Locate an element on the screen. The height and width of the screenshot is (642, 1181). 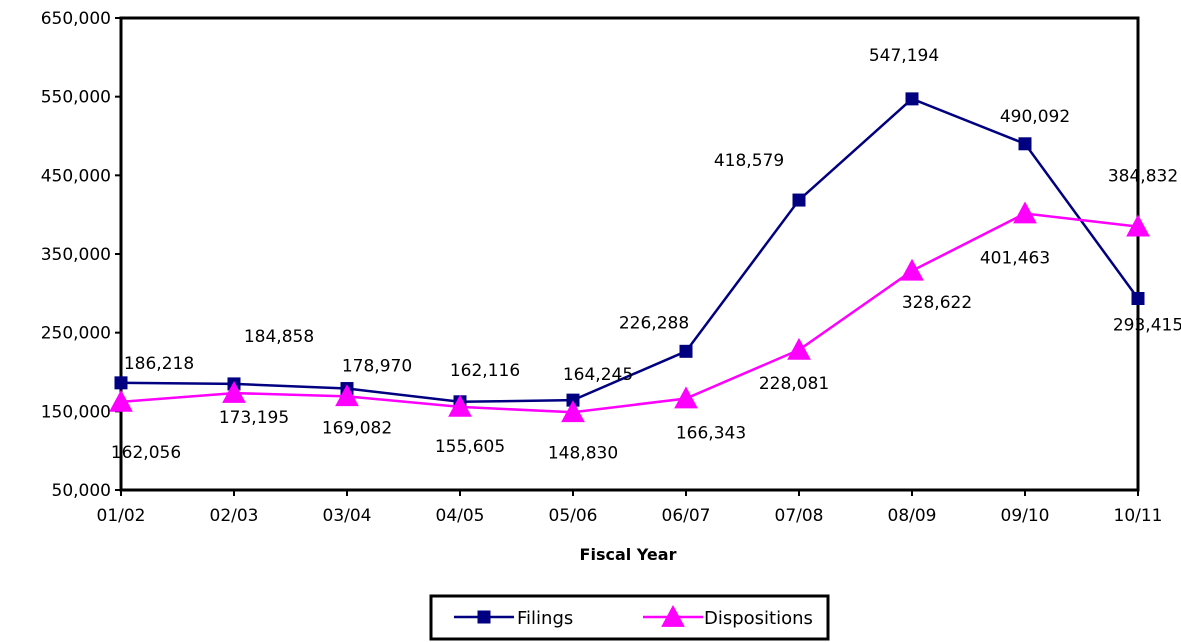
dispositions-legend-marker is located at coordinates (673, 615).